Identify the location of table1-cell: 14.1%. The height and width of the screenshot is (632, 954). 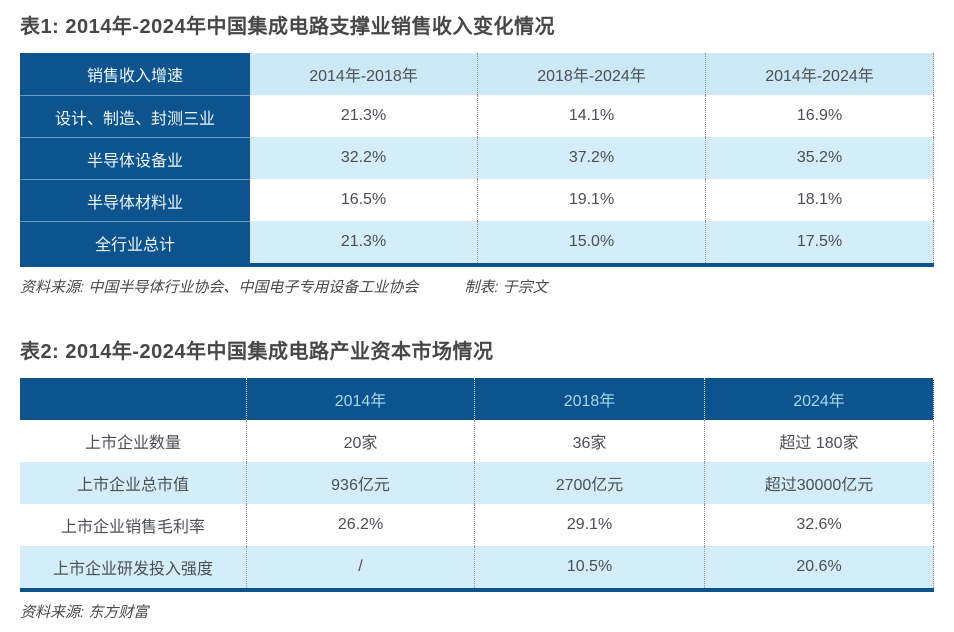
(592, 116).